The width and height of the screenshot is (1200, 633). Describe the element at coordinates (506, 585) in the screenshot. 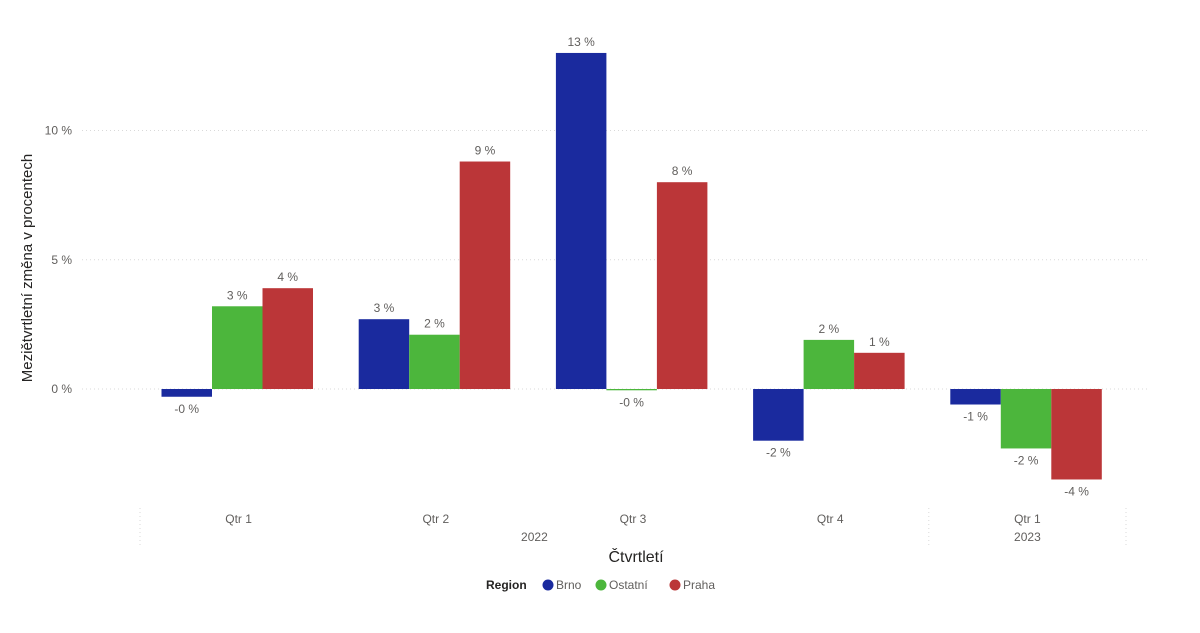

I see `legend-title: Region` at that location.